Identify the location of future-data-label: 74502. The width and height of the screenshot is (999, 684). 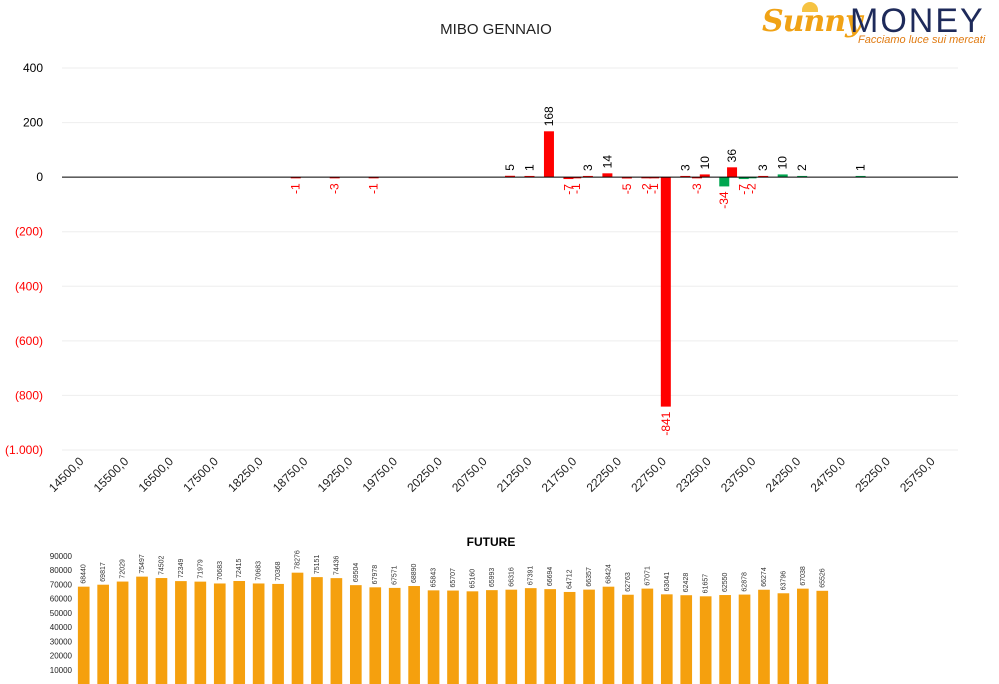
(161, 565).